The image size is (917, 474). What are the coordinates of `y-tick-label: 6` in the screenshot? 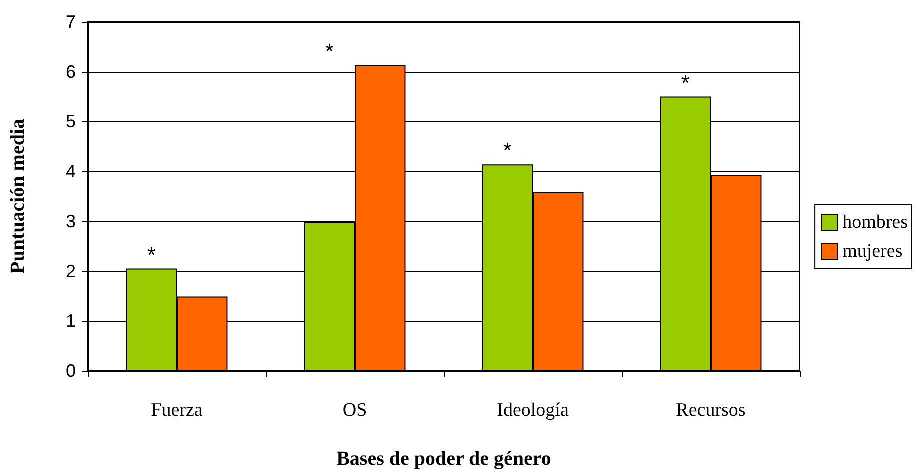 It's located at (71, 72).